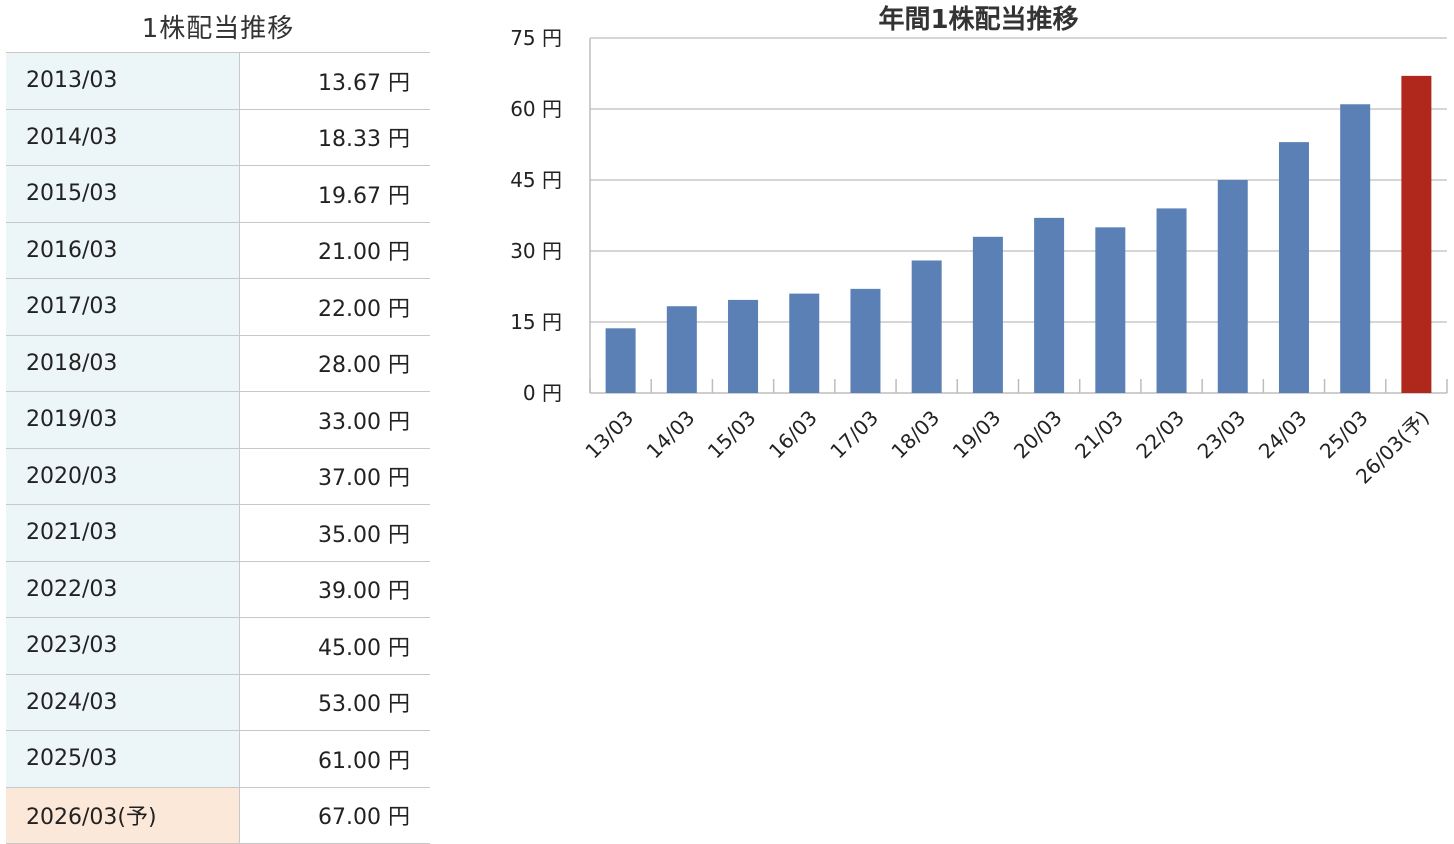 The image size is (1454, 844). I want to click on table-row: 2019/03 33.00 円, so click(218, 420).